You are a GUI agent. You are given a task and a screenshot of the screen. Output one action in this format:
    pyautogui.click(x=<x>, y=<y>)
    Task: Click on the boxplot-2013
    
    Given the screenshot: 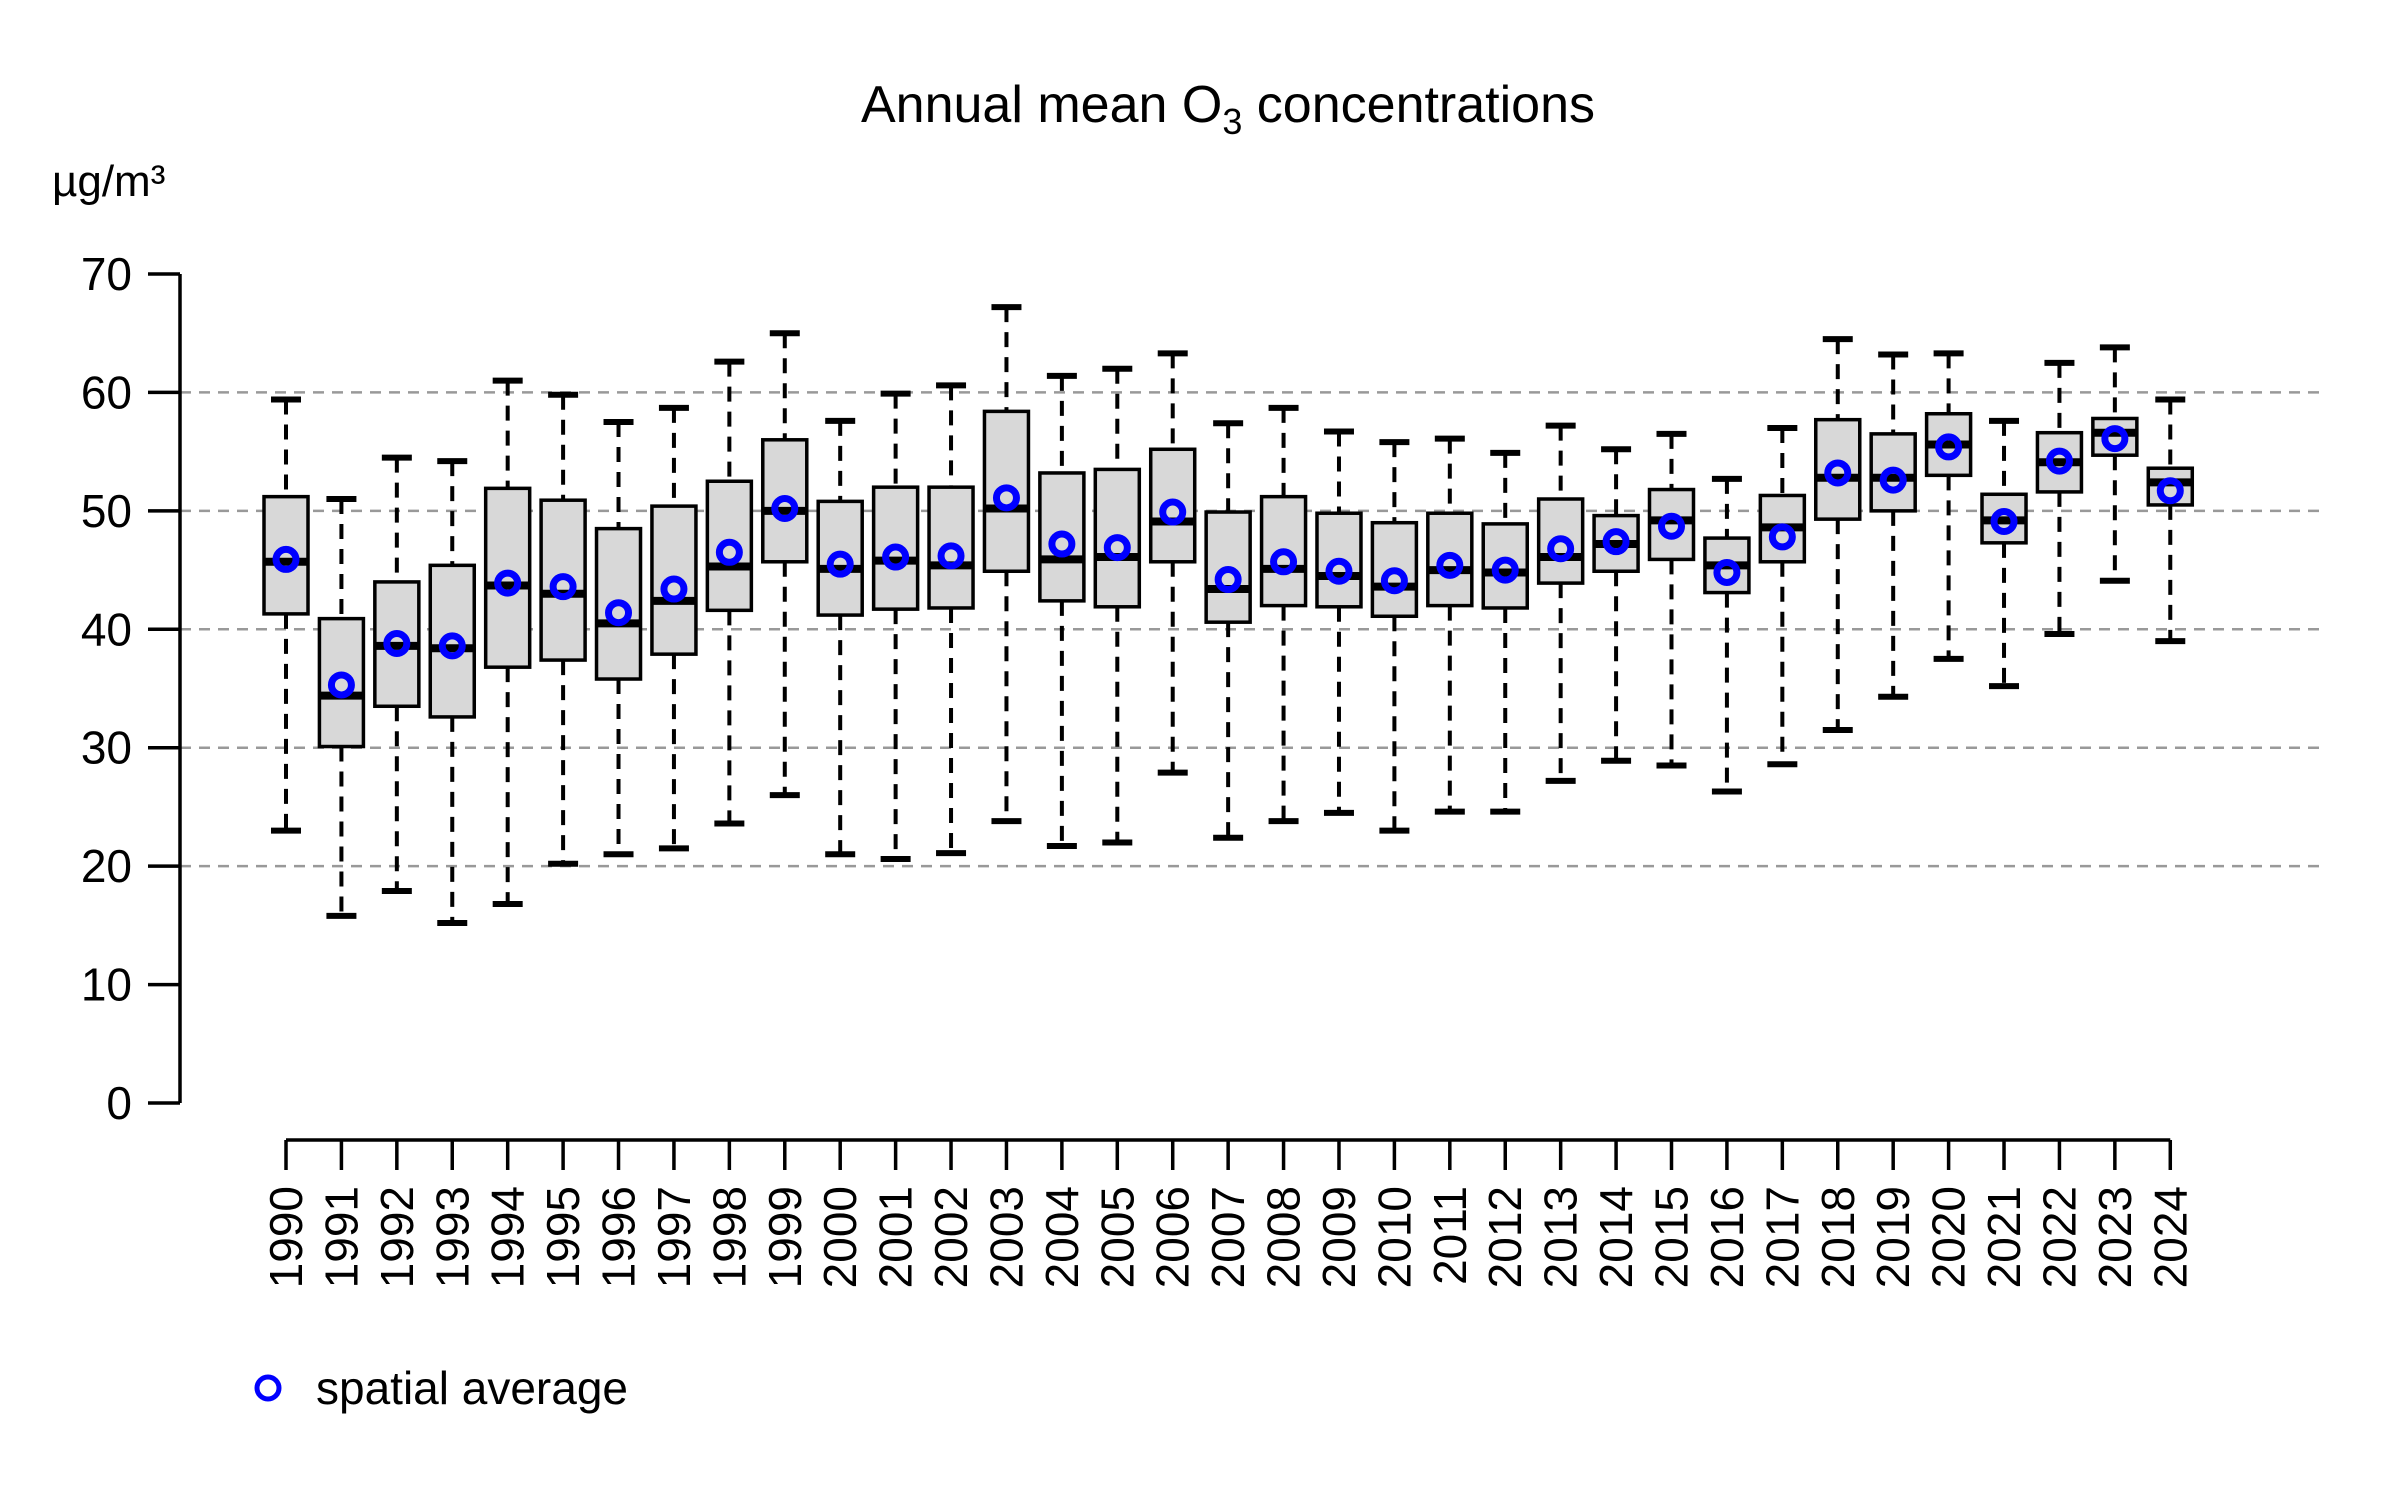 What is the action you would take?
    pyautogui.click(x=1560, y=603)
    